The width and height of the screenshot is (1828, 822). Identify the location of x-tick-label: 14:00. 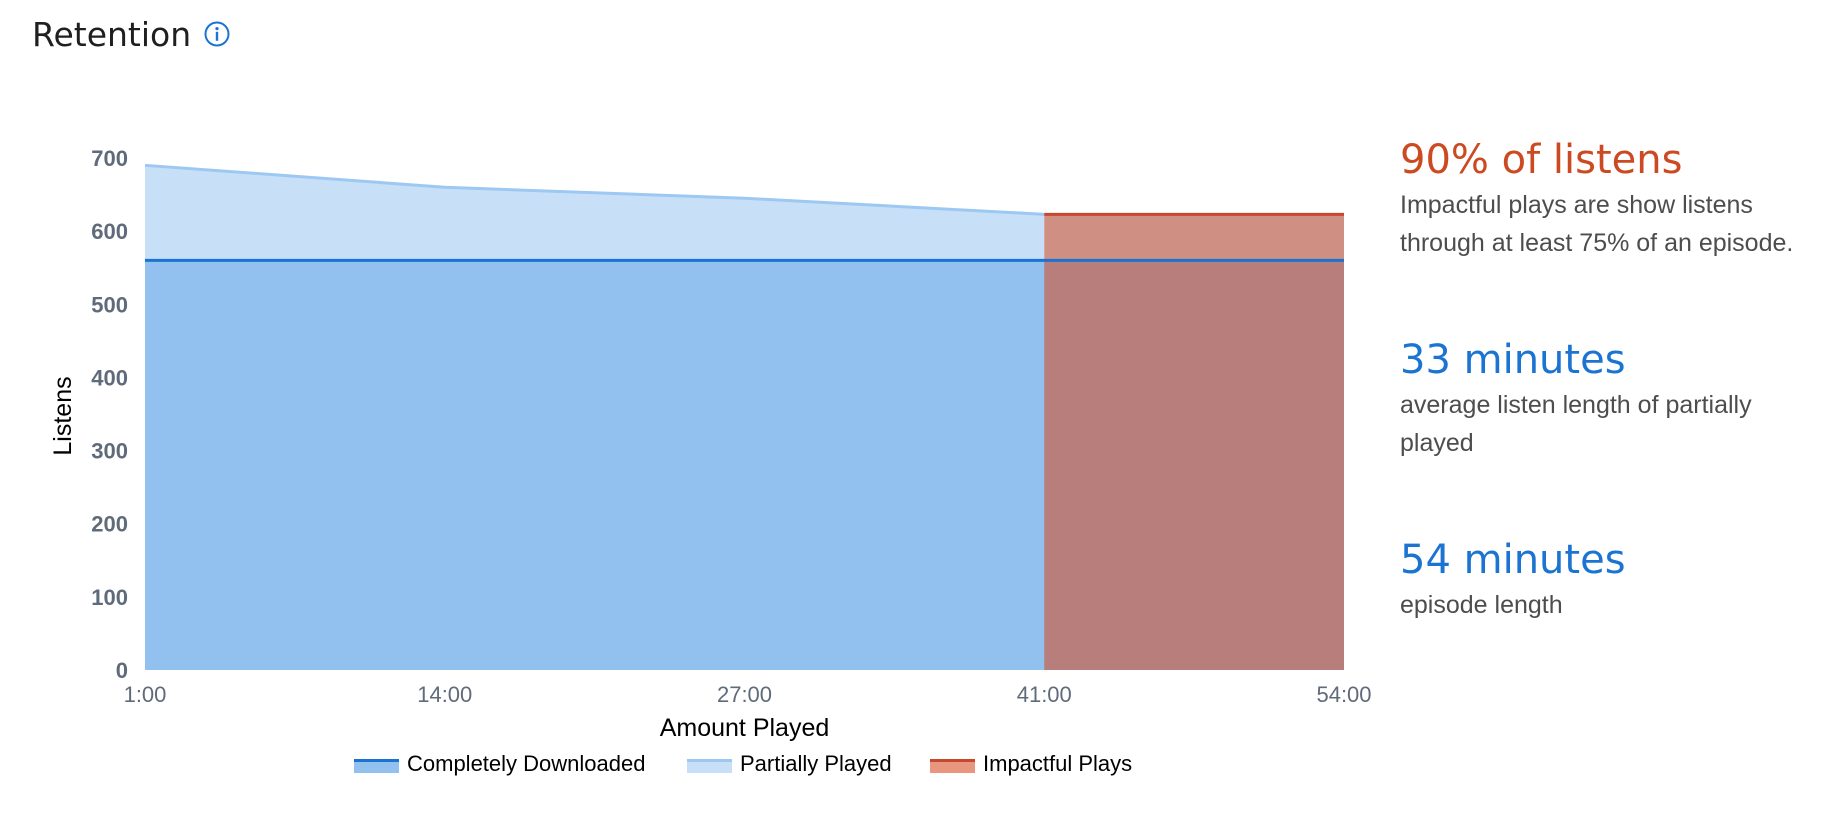
(444, 694).